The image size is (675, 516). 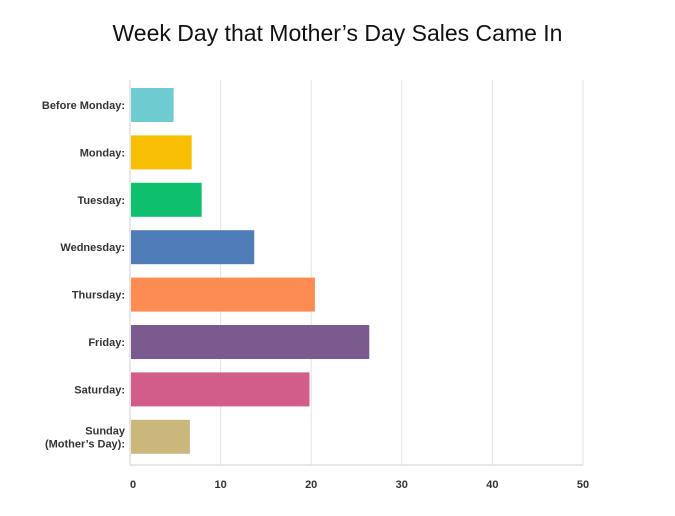 What do you see at coordinates (402, 485) in the screenshot?
I see `x-tick-label: 30` at bounding box center [402, 485].